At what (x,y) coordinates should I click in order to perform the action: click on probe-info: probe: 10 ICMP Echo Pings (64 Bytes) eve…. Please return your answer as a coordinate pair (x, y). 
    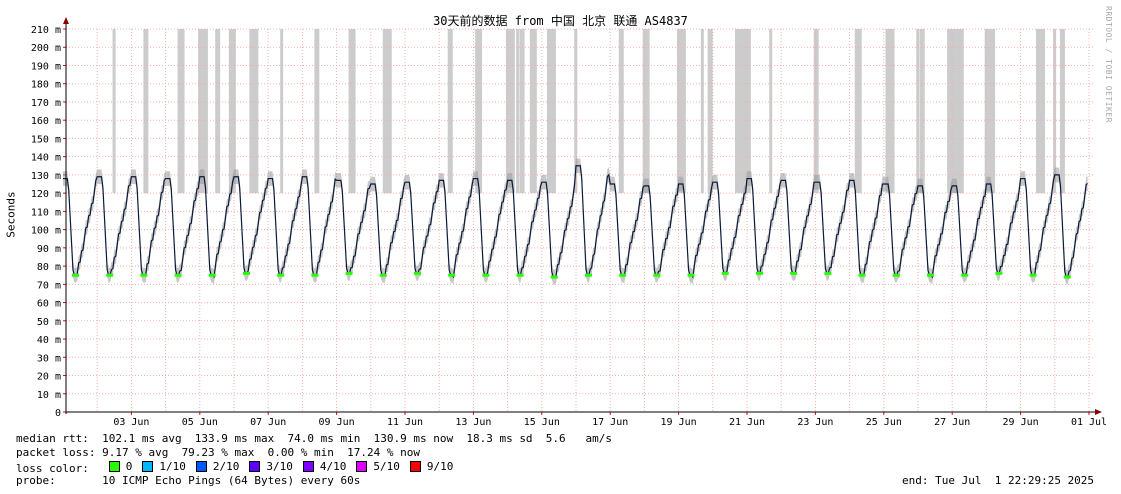
    Looking at the image, I should click on (188, 480).